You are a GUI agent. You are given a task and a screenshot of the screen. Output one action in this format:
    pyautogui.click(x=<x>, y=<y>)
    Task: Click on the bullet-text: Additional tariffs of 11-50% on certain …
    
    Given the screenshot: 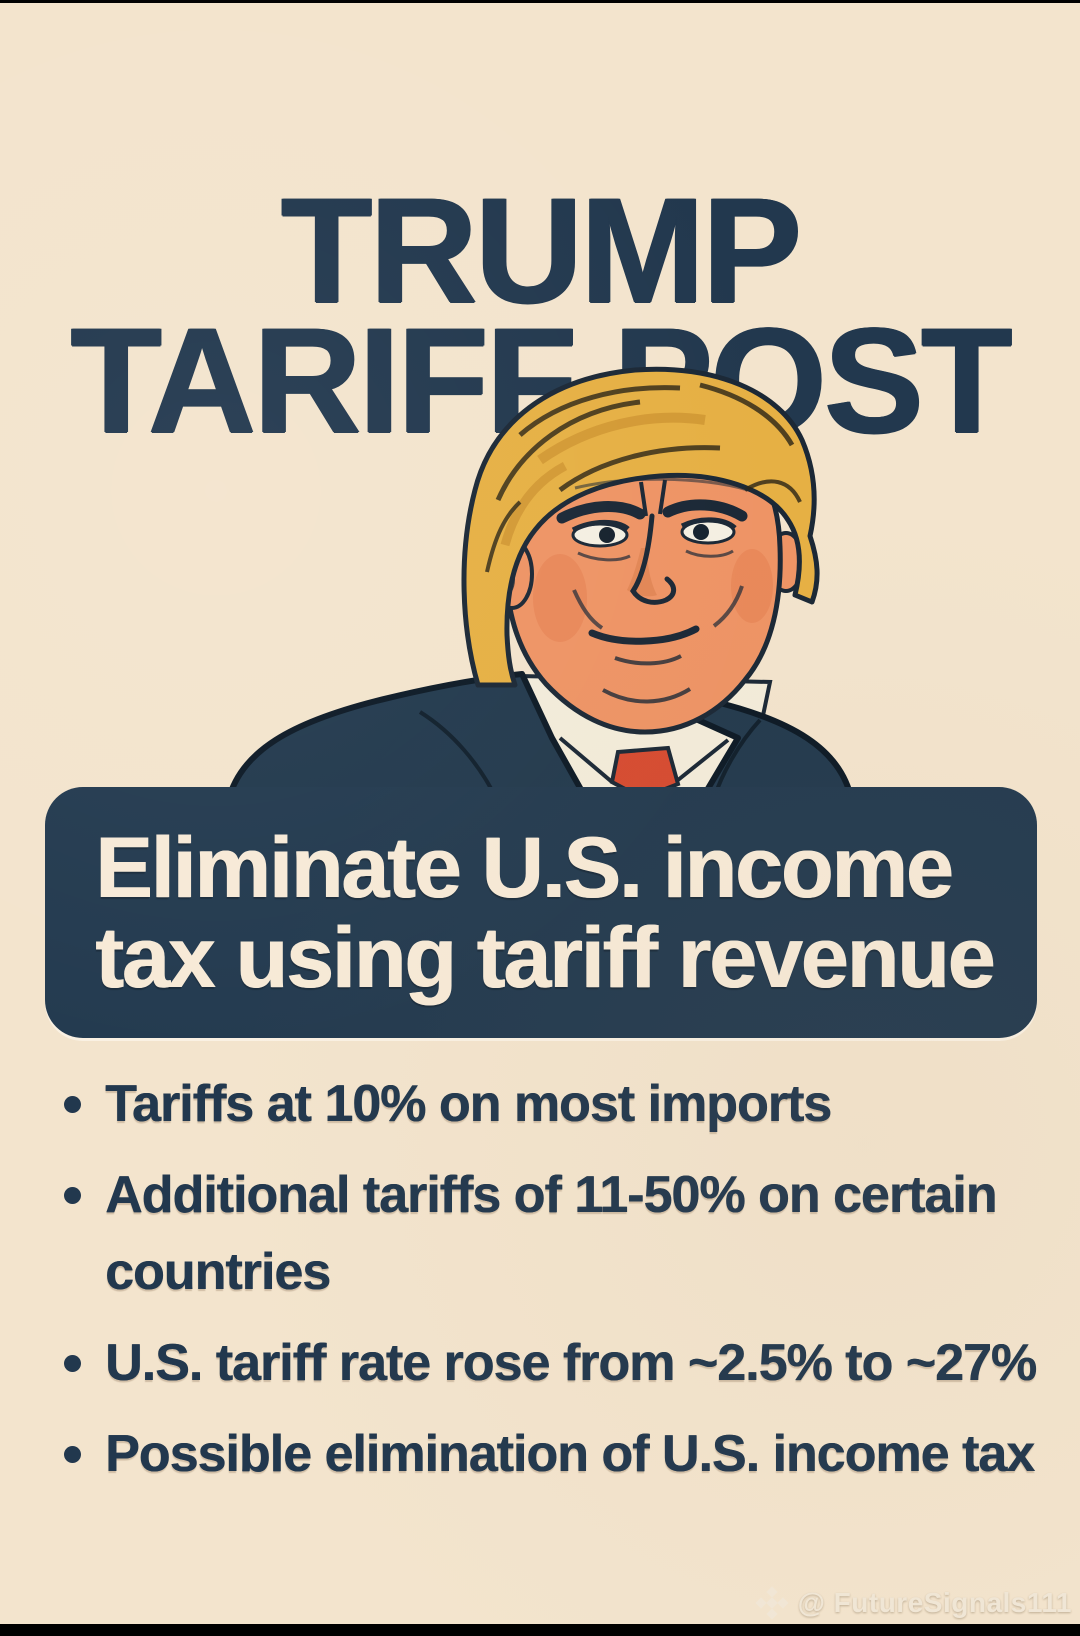 What is the action you would take?
    pyautogui.click(x=551, y=1233)
    